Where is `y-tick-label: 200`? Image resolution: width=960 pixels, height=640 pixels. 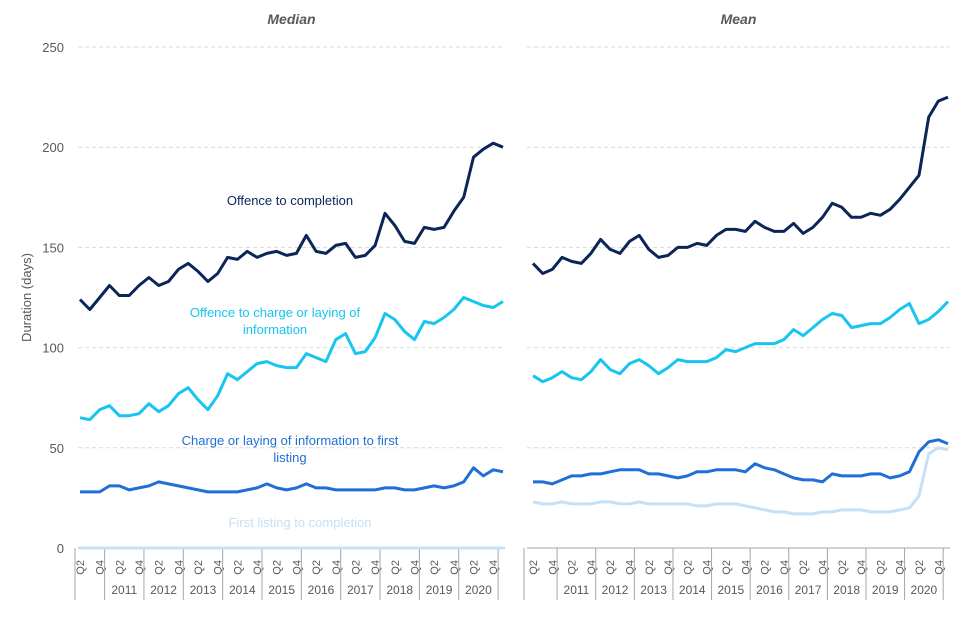 y-tick-label: 200 is located at coordinates (53, 147).